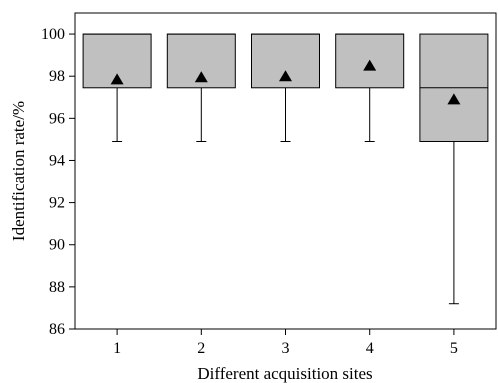  Describe the element at coordinates (370, 348) in the screenshot. I see `x-tick-label: 4` at that location.